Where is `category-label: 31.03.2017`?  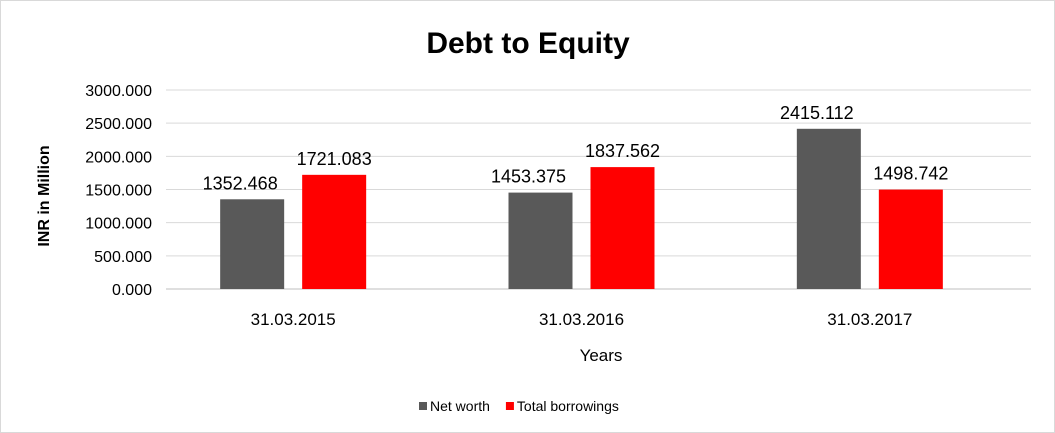 category-label: 31.03.2017 is located at coordinates (869, 319).